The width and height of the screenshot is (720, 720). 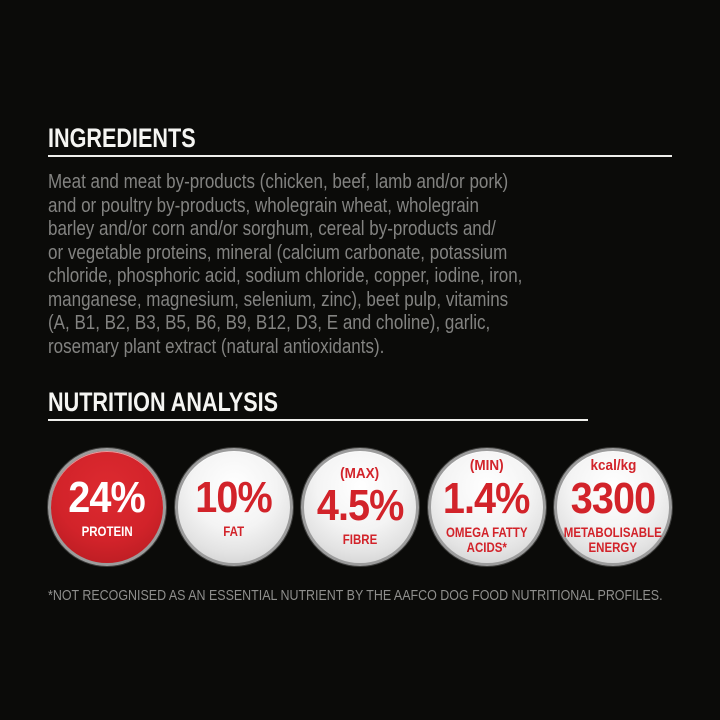 What do you see at coordinates (613, 466) in the screenshot?
I see `badge-energy-qualifier: kcal/kg` at bounding box center [613, 466].